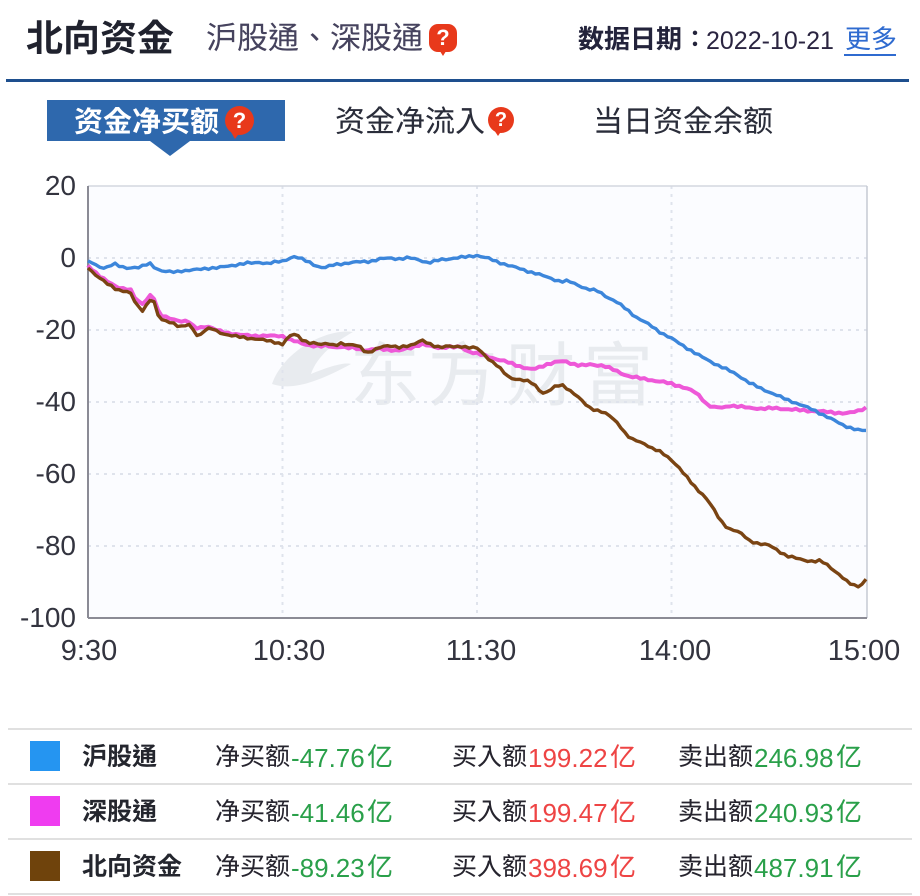  Describe the element at coordinates (289, 651) in the screenshot. I see `svg-text: 10:30` at that location.